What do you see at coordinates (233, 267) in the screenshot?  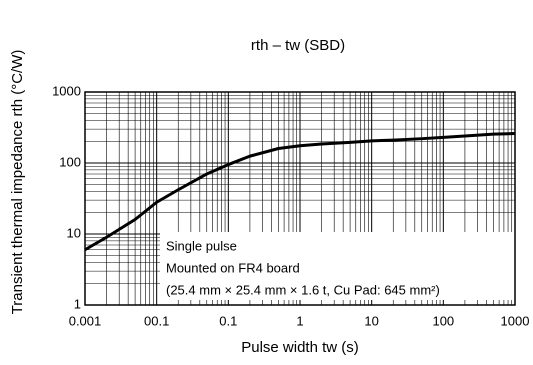 I see `annotation: Mounted on FR4 board` at bounding box center [233, 267].